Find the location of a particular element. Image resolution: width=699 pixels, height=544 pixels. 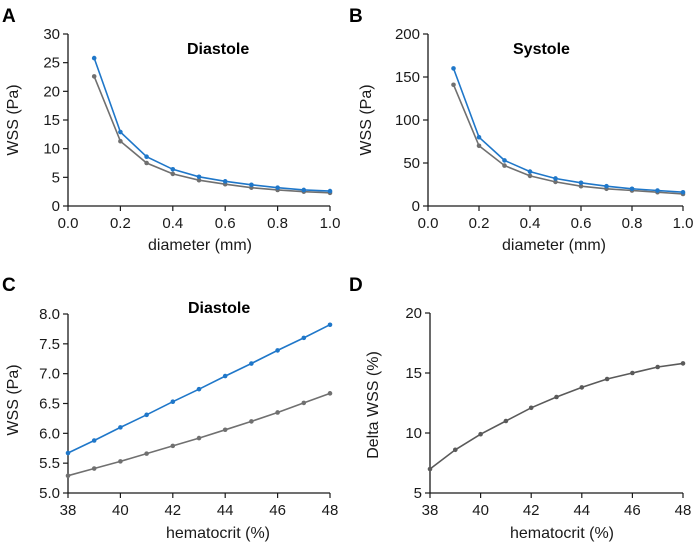

panel-letter-a: A is located at coordinates (9, 16).